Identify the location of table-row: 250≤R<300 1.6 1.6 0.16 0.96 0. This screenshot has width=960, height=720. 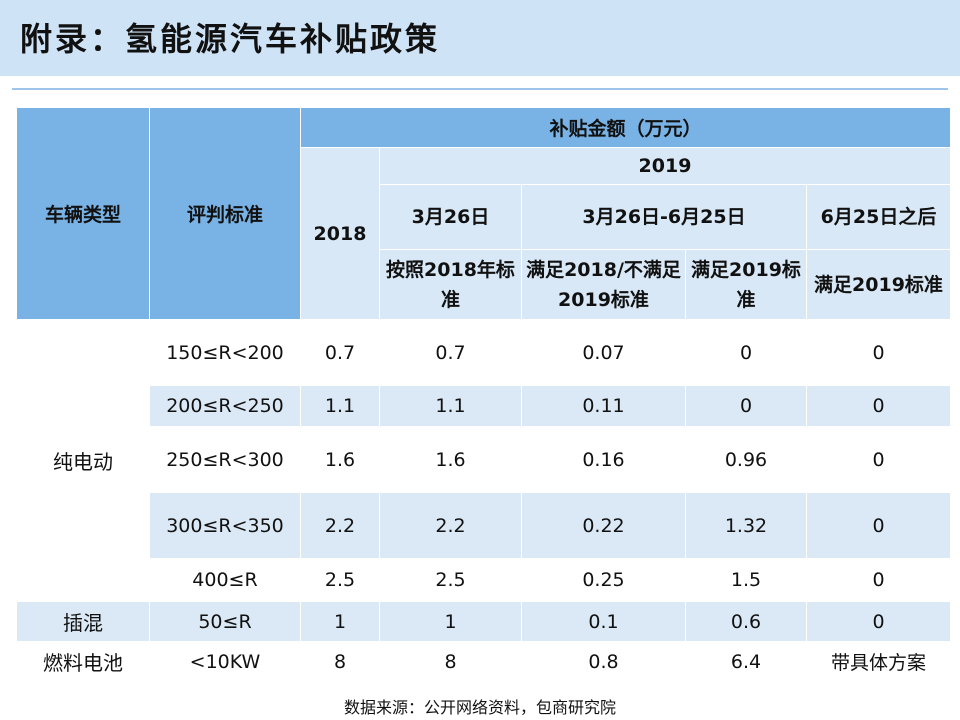
(484, 459).